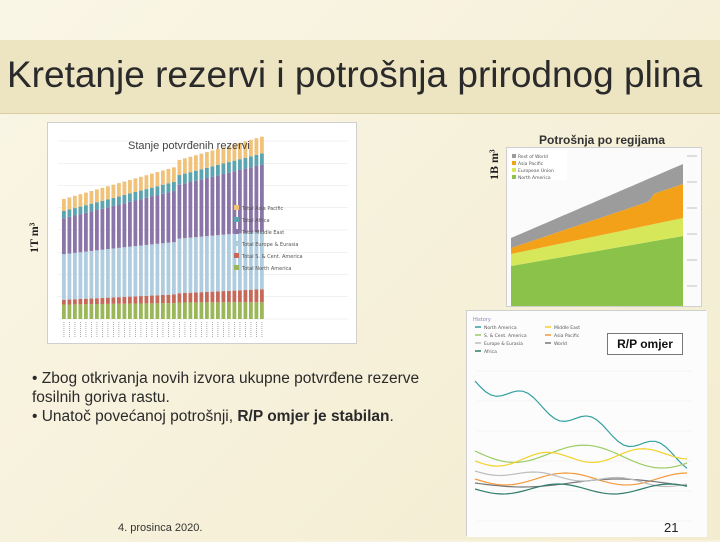  I want to click on legend-label: Middle East, so click(567, 328).